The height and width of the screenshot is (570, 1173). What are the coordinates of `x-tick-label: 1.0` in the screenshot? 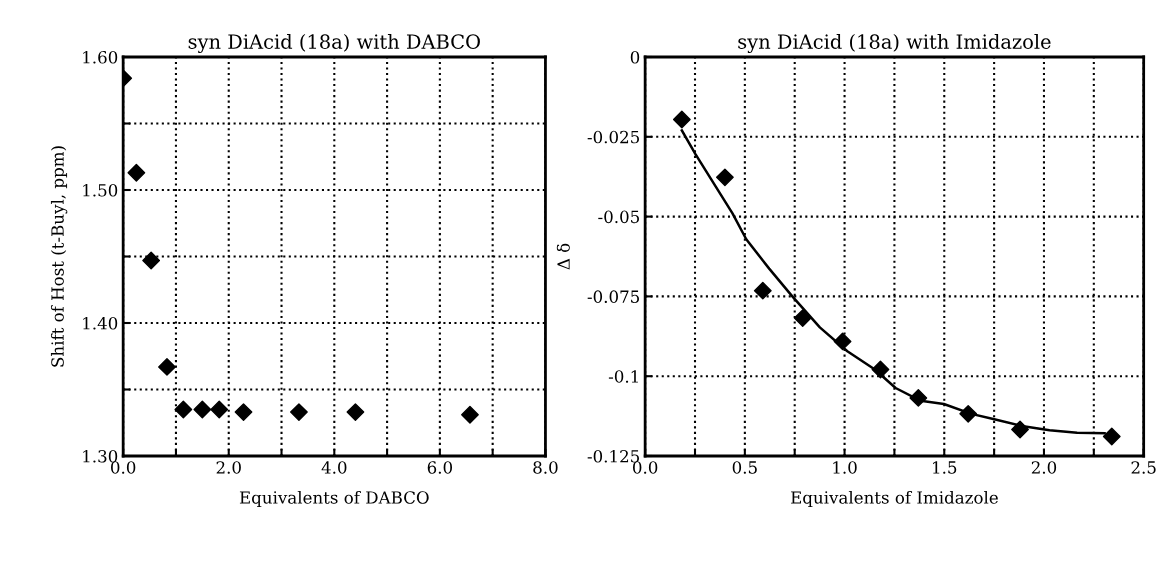 It's located at (845, 467).